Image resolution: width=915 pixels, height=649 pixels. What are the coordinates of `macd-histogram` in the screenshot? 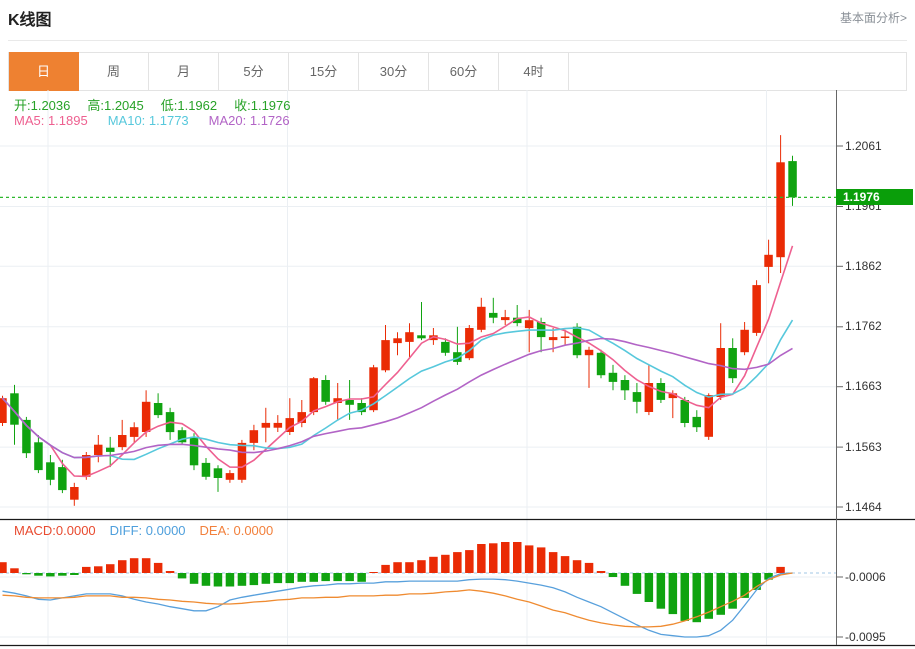 It's located at (392, 582).